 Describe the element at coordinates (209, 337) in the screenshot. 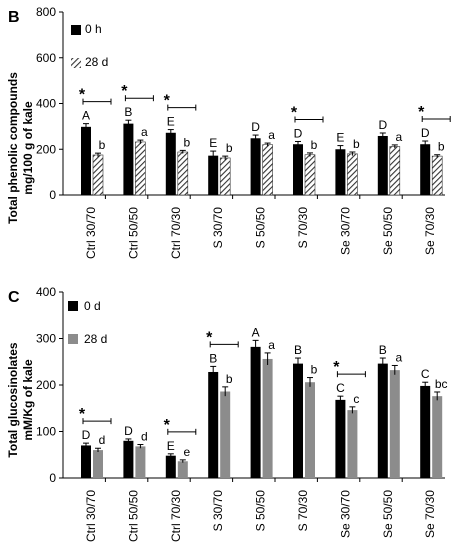

I see `panel-c-sig-star-s-30-70: *` at that location.